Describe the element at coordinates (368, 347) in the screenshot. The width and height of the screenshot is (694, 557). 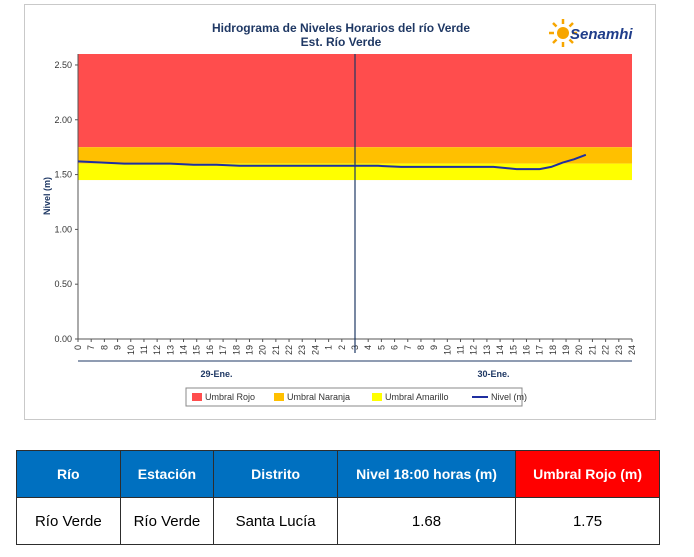
I see `x-tick-label: 4` at that location.